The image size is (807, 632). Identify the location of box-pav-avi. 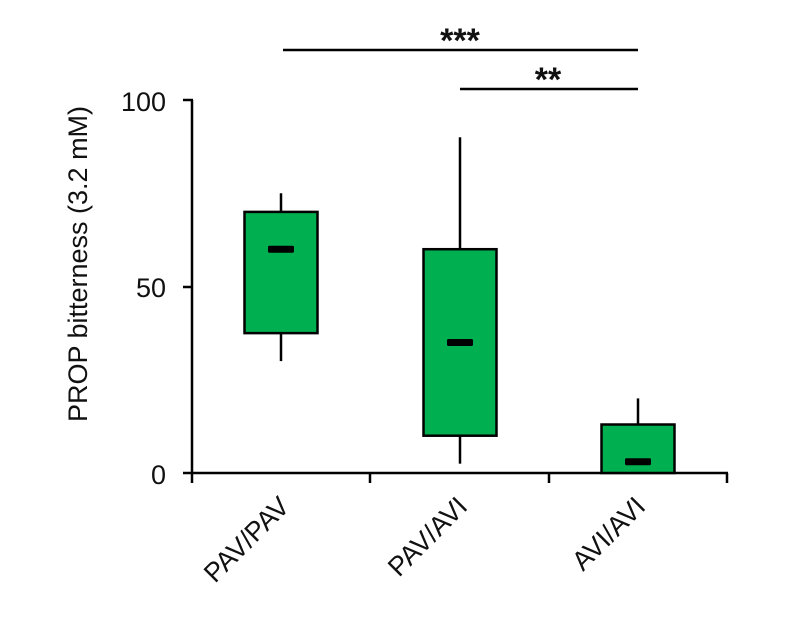
(460, 300).